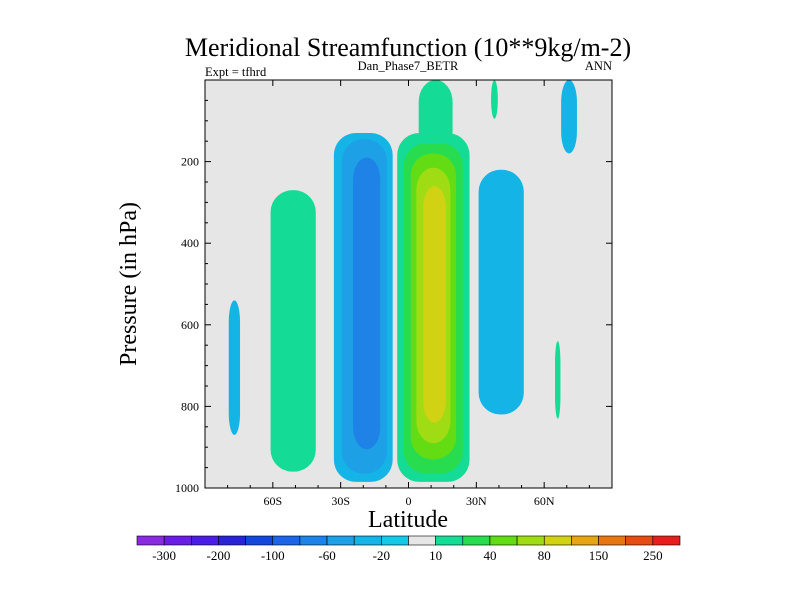  Describe the element at coordinates (544, 555) in the screenshot. I see `colorbar-label: 80` at that location.